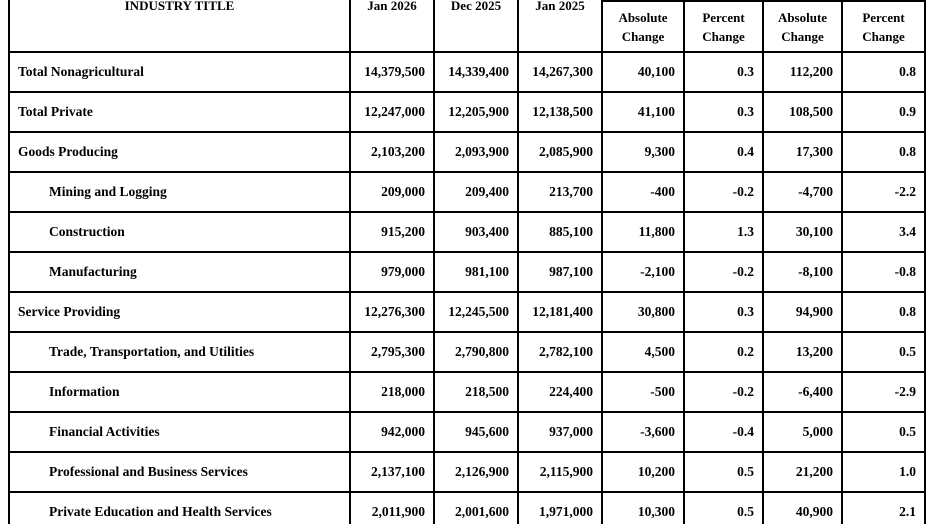 This screenshot has height=524, width=932. Describe the element at coordinates (476, 392) in the screenshot. I see `dec-2025-value-cell: 218,500` at that location.